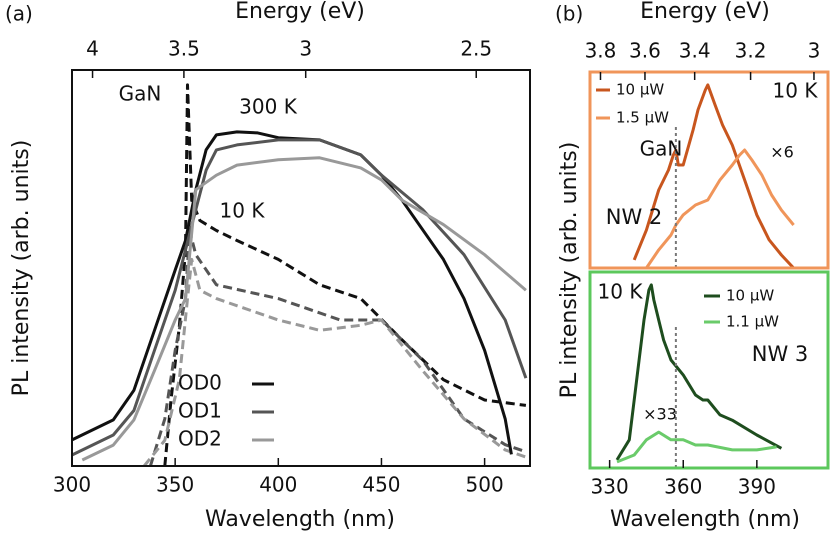 This screenshot has height=534, width=830. I want to click on x2-tick-label: 4, so click(92, 49).